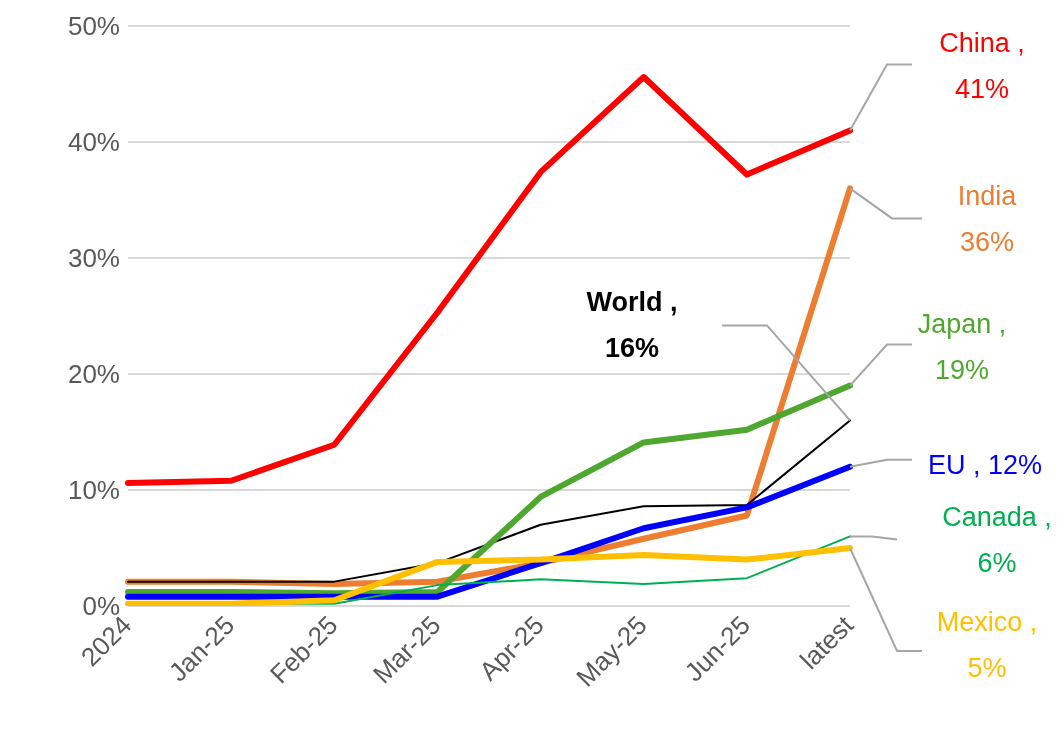 This screenshot has height=739, width=1058. I want to click on text: Canada , 6%, so click(997, 539).